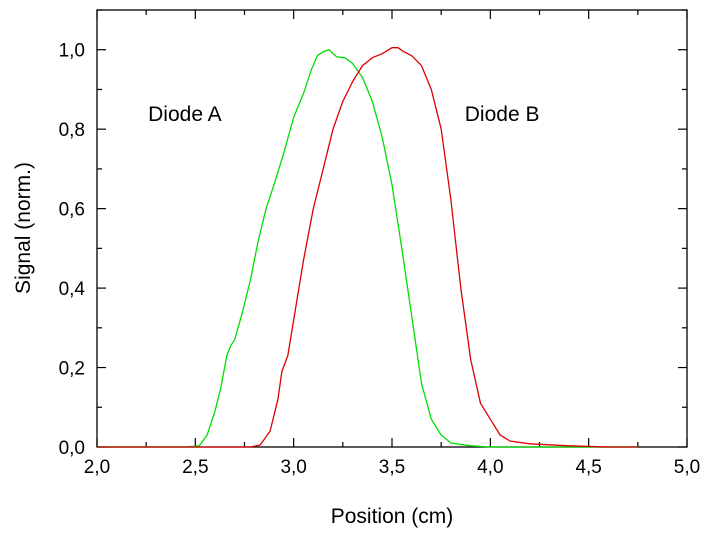  Describe the element at coordinates (502, 114) in the screenshot. I see `series-label-diode-b: Diode B` at that location.